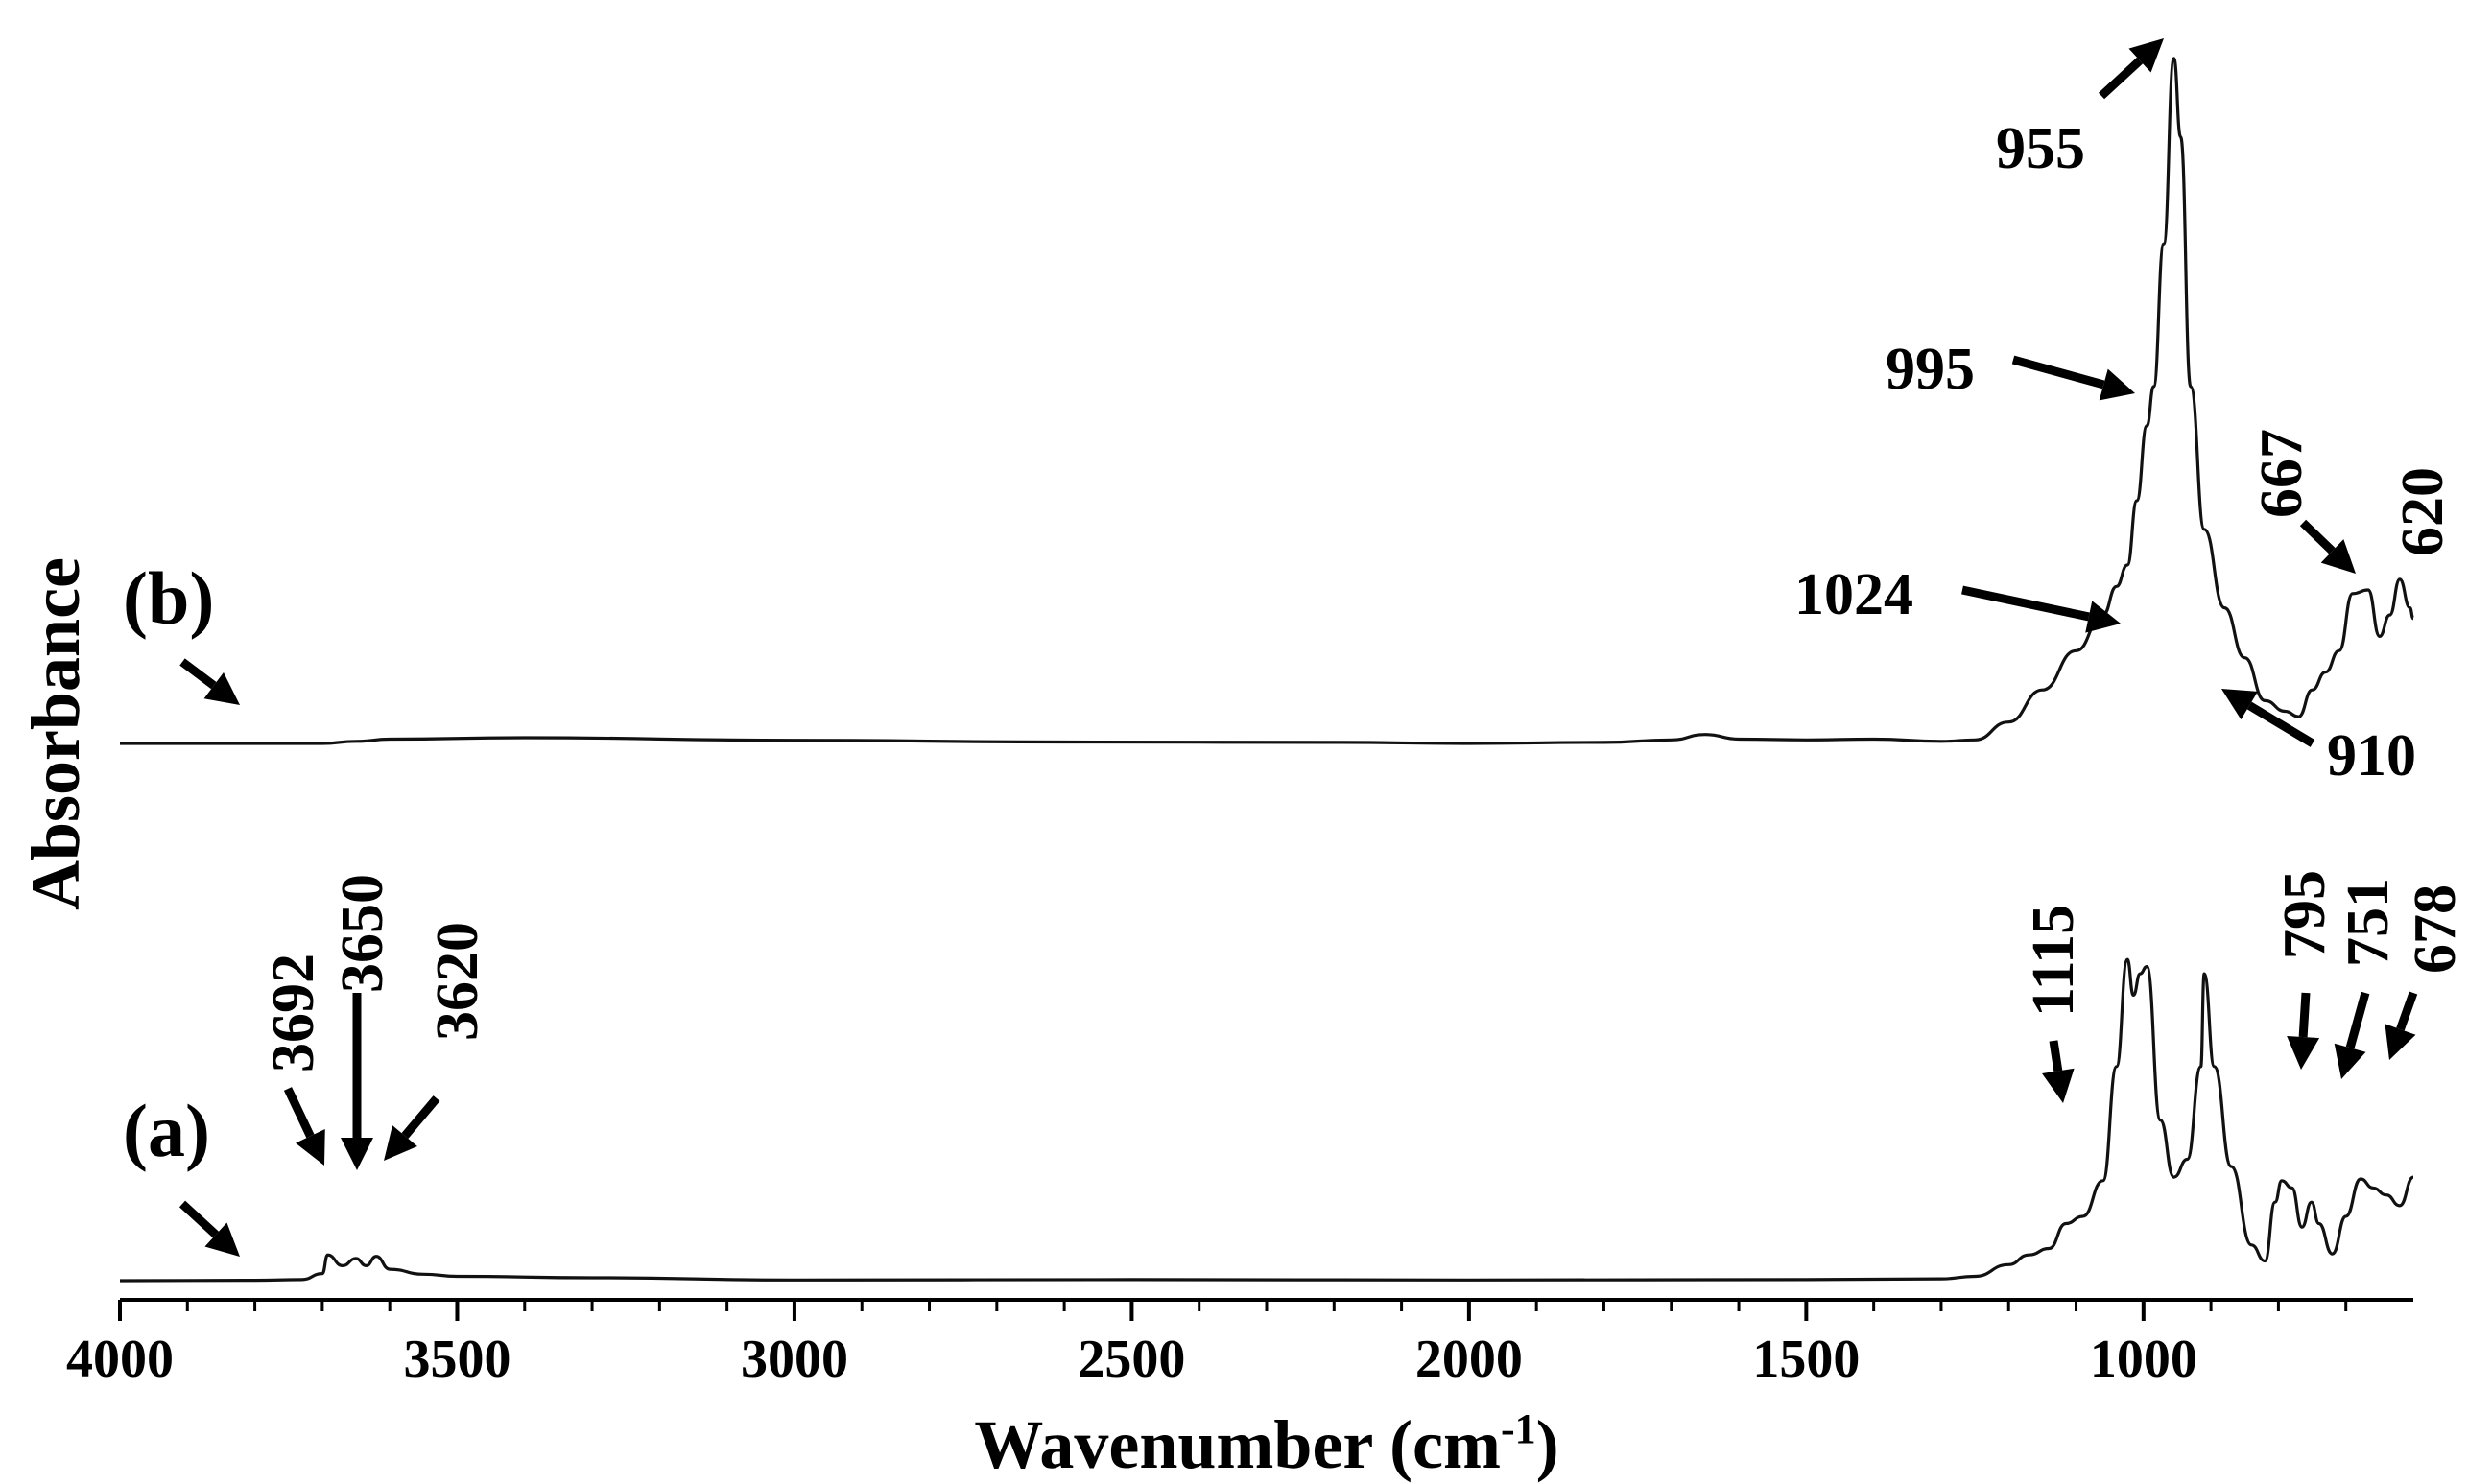 The image size is (2492, 1484). What do you see at coordinates (2058, 1085) in the screenshot?
I see `arrow-1115-head` at bounding box center [2058, 1085].